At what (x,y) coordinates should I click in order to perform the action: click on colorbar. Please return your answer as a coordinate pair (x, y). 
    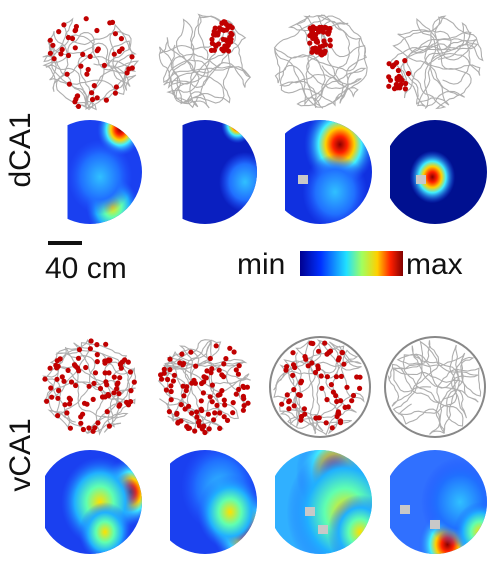
    Looking at the image, I should click on (351, 263).